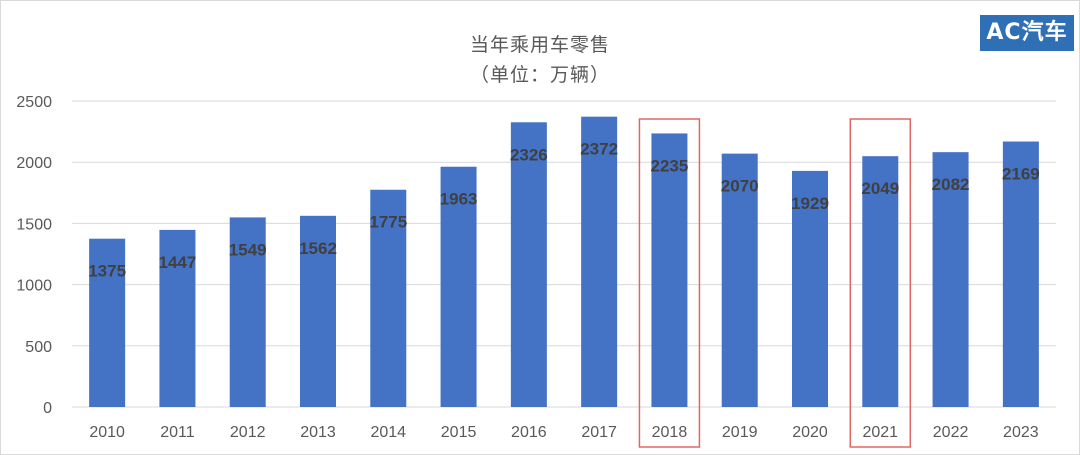 This screenshot has height=455, width=1080. Describe the element at coordinates (388, 298) in the screenshot. I see `bar-2014` at that location.